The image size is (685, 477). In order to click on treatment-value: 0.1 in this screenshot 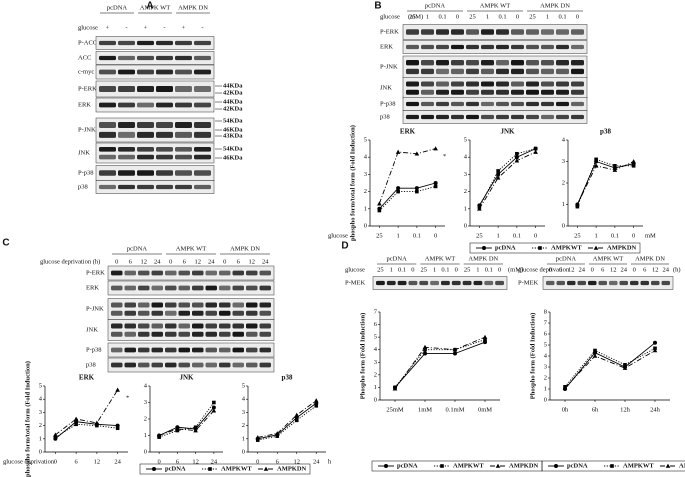, I will do `click(442, 16)`.